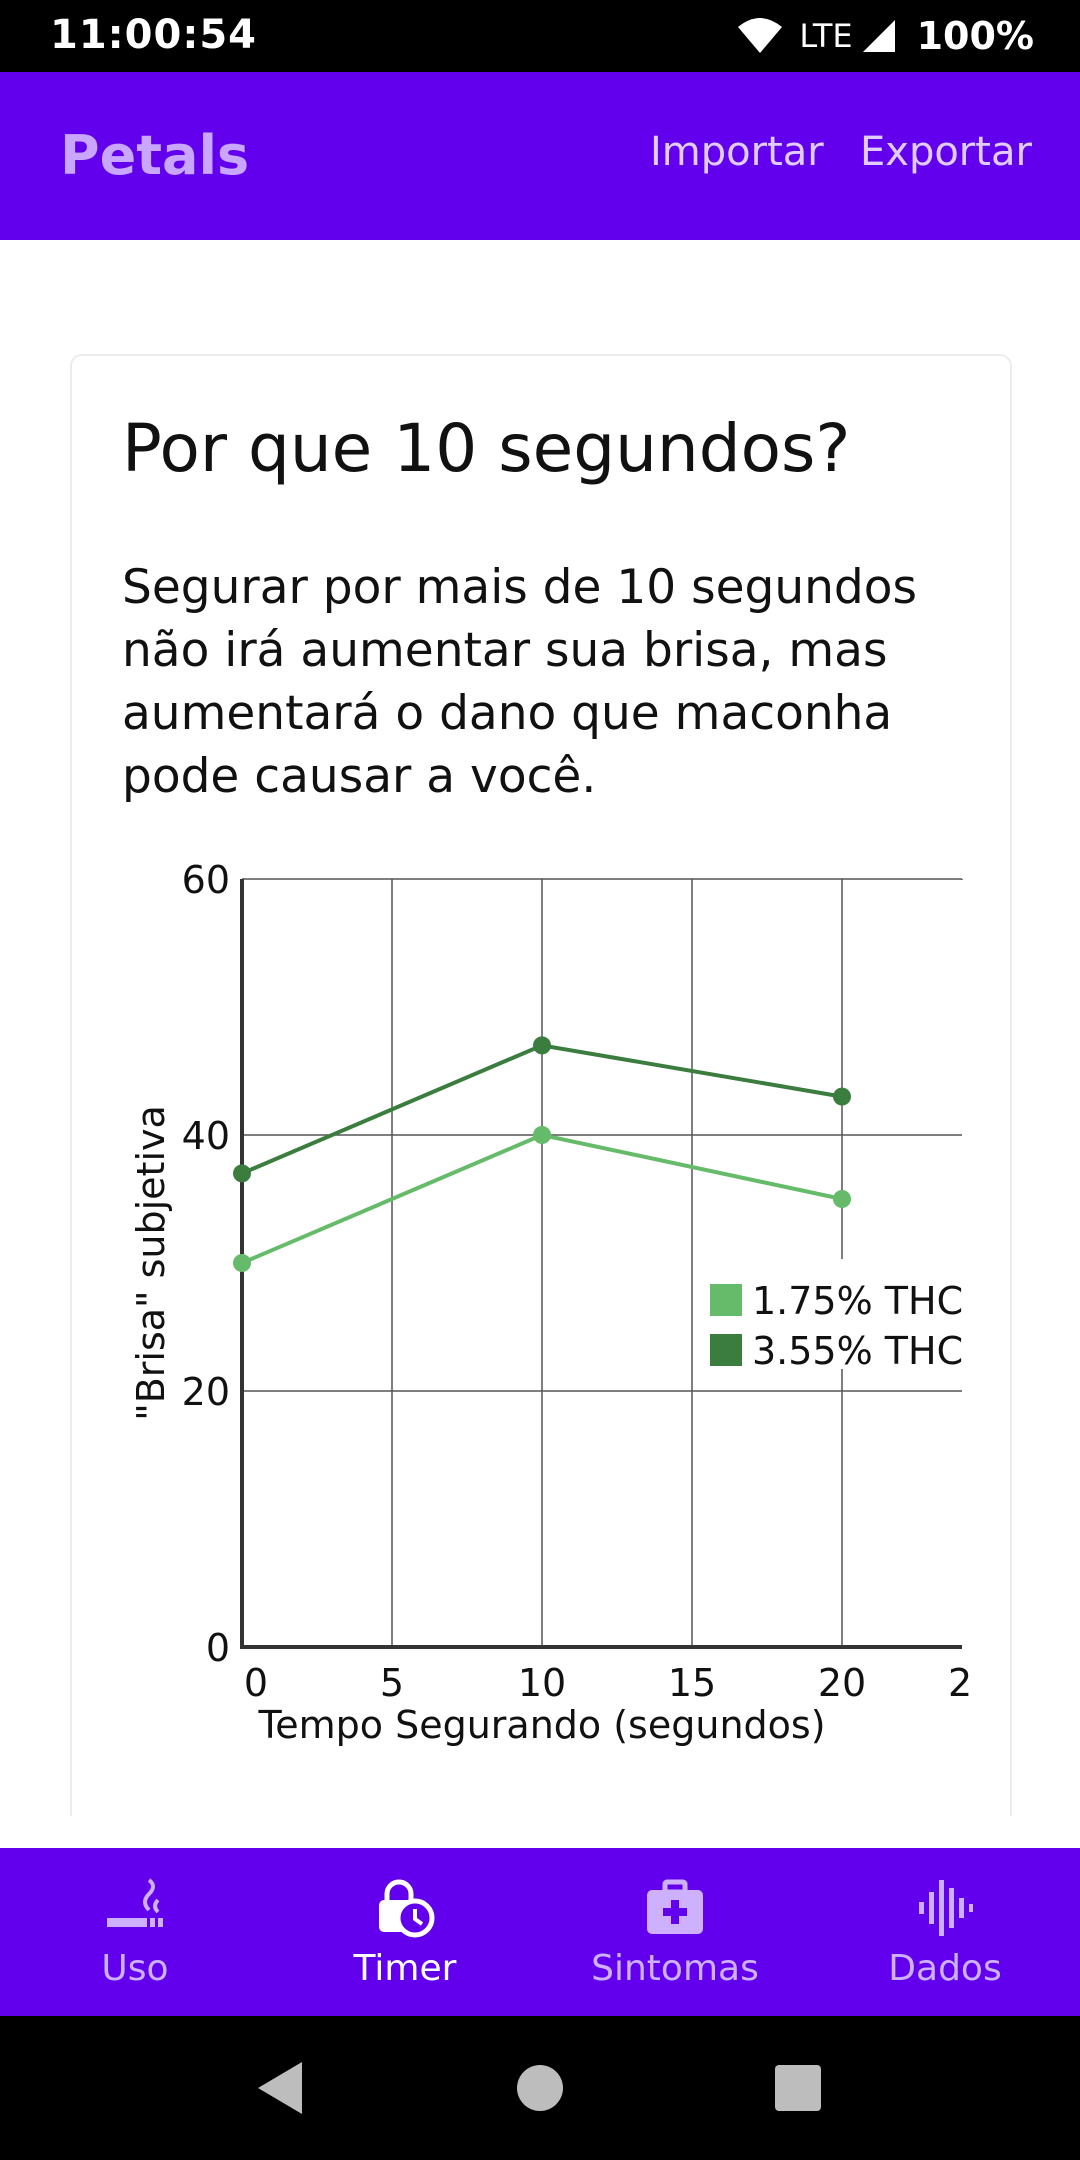  What do you see at coordinates (151, 1263) in the screenshot?
I see `y-axis-label: "Brisa" subjetiva` at bounding box center [151, 1263].